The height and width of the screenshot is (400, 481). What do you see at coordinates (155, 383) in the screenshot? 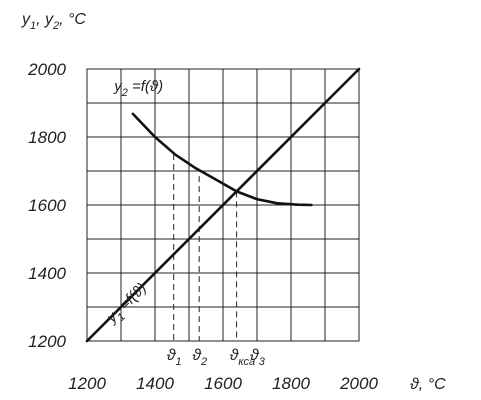
I see `x-tick-label: 1400` at bounding box center [155, 383].